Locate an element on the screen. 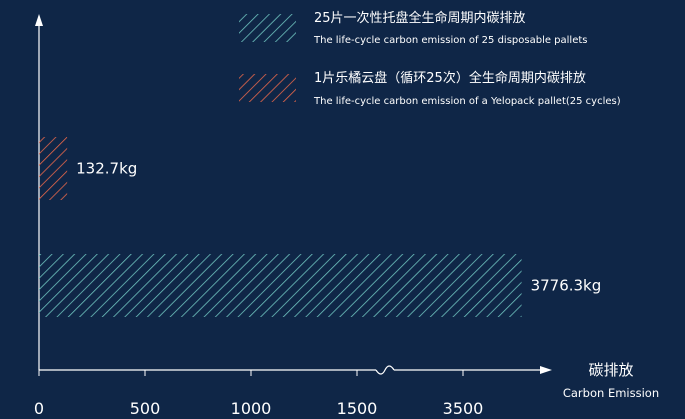 This screenshot has width=685, height=419. axis-break-icon is located at coordinates (385, 370).